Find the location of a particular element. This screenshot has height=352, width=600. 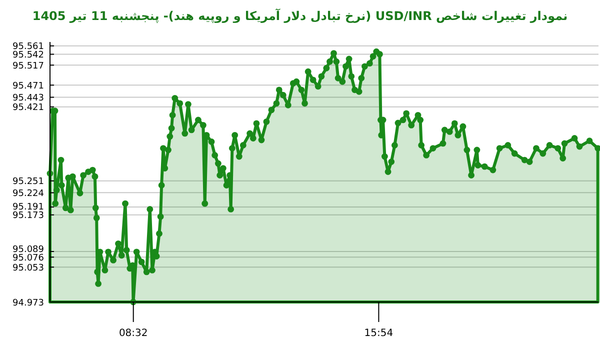

y-tick-label: 95.053 is located at coordinates (28, 268).